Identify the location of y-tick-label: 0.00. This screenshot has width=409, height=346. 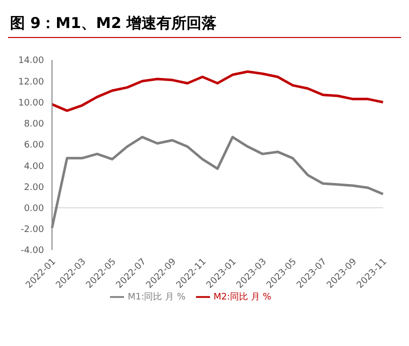
(34, 209).